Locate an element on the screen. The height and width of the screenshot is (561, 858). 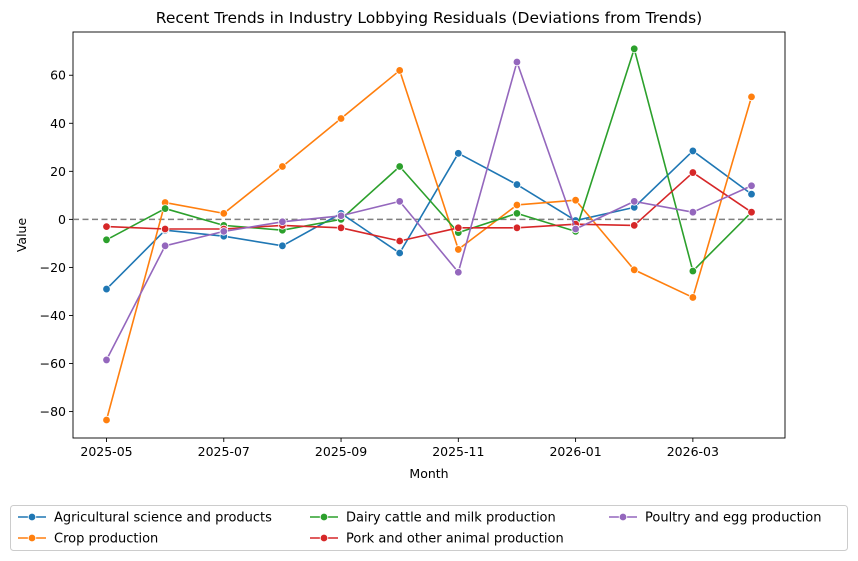
legend-label: Agricultural science and products is located at coordinates (163, 518).